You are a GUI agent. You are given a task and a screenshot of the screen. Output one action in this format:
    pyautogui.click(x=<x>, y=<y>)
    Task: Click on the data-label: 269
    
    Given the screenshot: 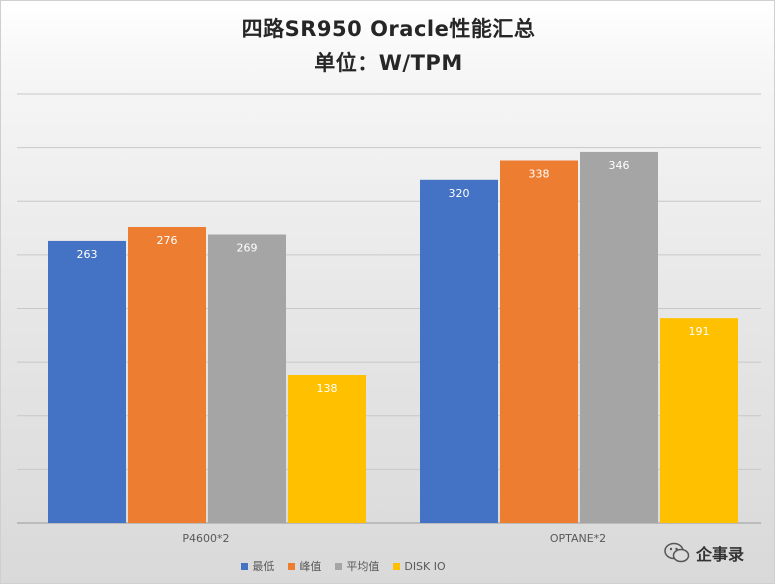 What is the action you would take?
    pyautogui.click(x=247, y=247)
    